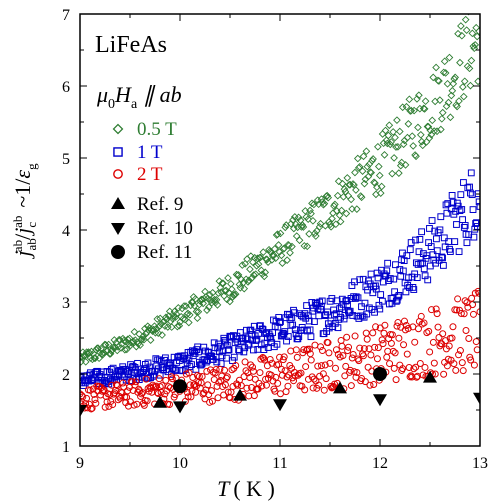 Image resolution: width=488 pixels, height=504 pixels. What do you see at coordinates (152, 228) in the screenshot?
I see `legend-item: Ref. 10` at bounding box center [152, 228].